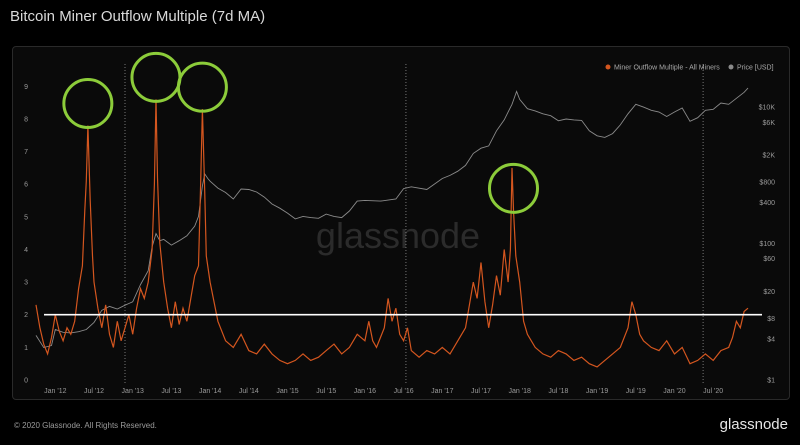 The image size is (800, 445). Describe the element at coordinates (26, 87) in the screenshot. I see `left-tick-label: 9` at that location.